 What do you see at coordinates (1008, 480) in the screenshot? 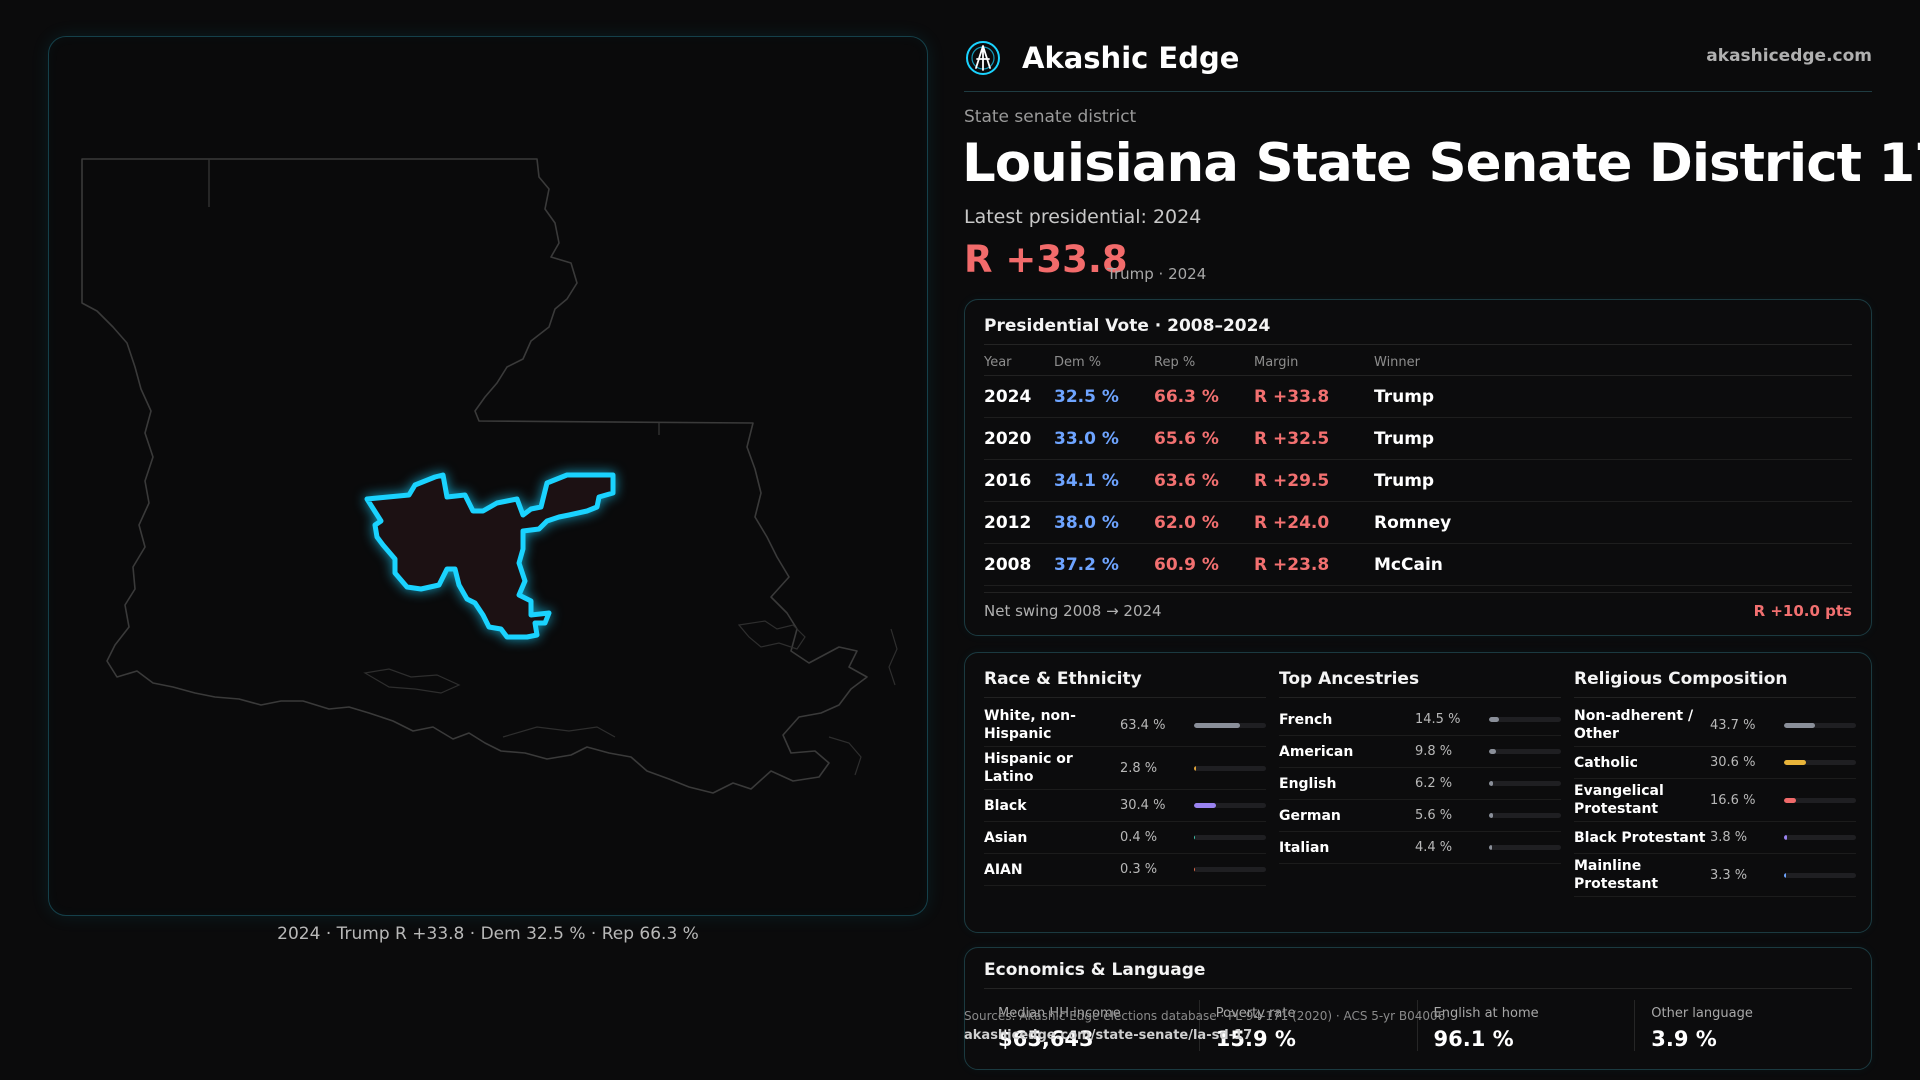
I see `cell-year: 2016` at bounding box center [1008, 480].